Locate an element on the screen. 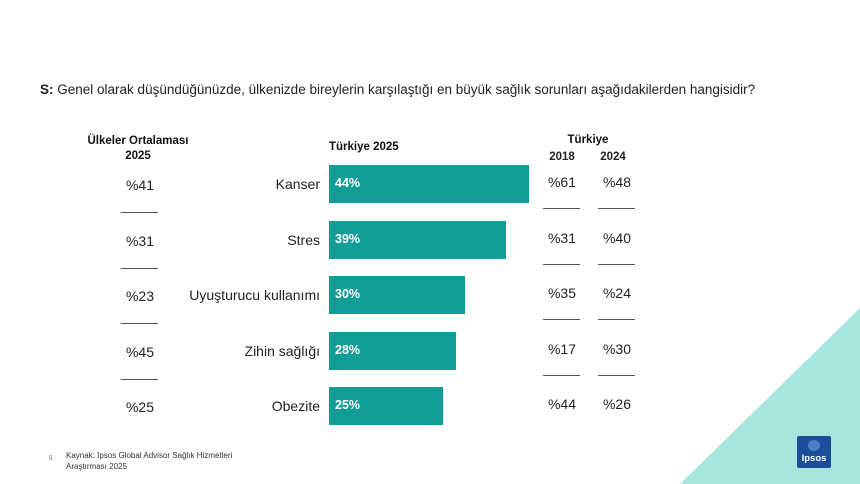  avg-value: %25 is located at coordinates (140, 407).